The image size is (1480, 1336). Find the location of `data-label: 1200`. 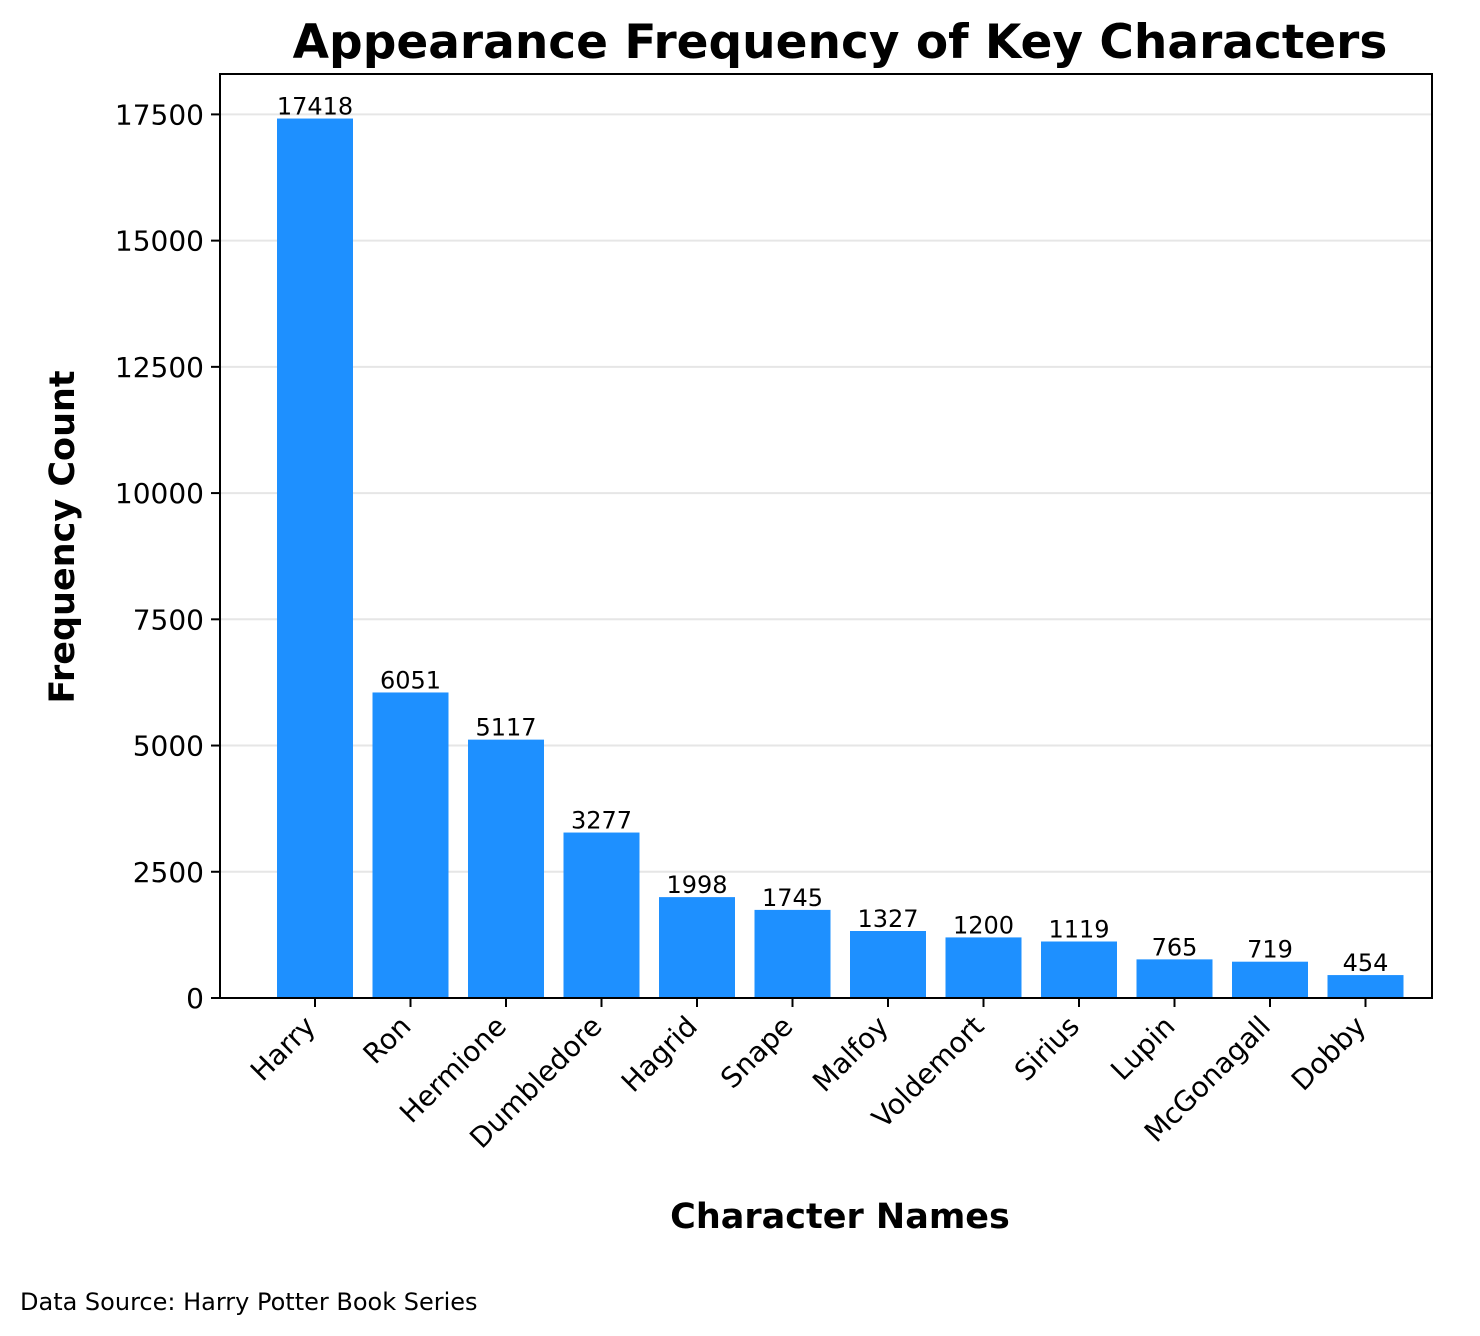

data-label: 1200 is located at coordinates (983, 925).